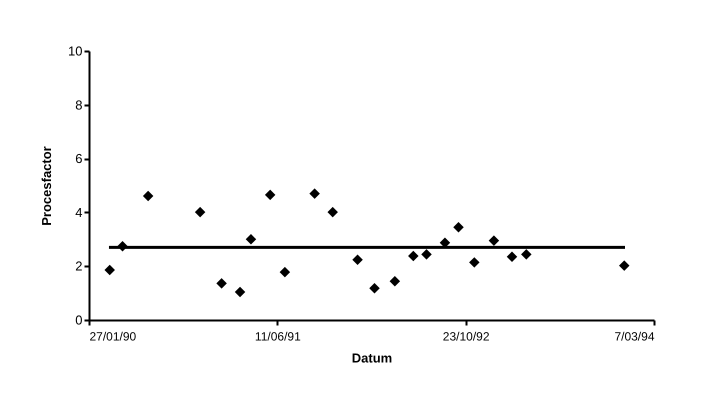 This screenshot has height=420, width=721. I want to click on y-axis-title: Procesfactor, so click(46, 186).